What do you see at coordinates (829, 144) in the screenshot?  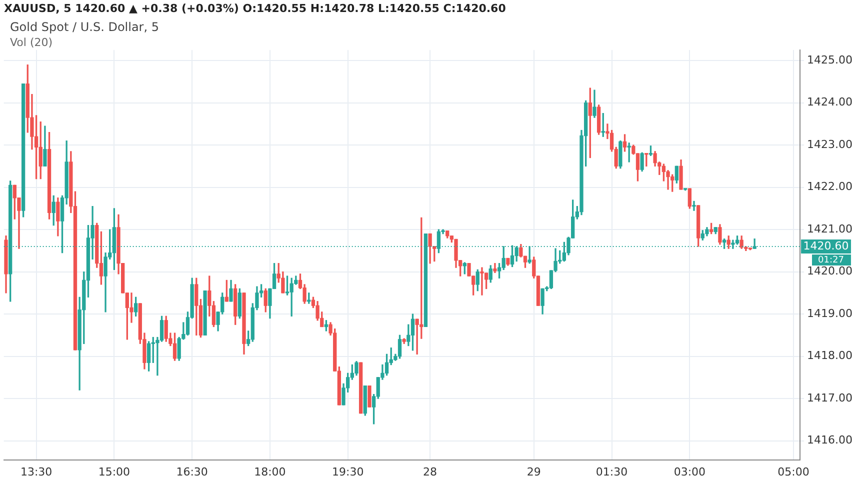 I see `y-tick-label: 1423.00` at bounding box center [829, 144].